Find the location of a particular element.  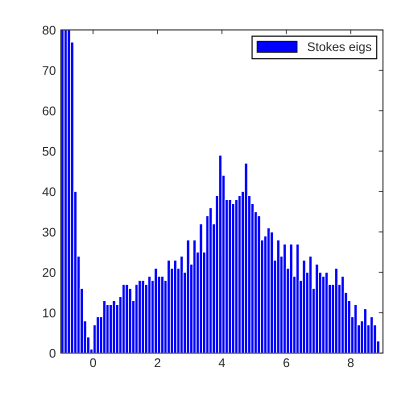

x-tick-label: 8 is located at coordinates (351, 363).